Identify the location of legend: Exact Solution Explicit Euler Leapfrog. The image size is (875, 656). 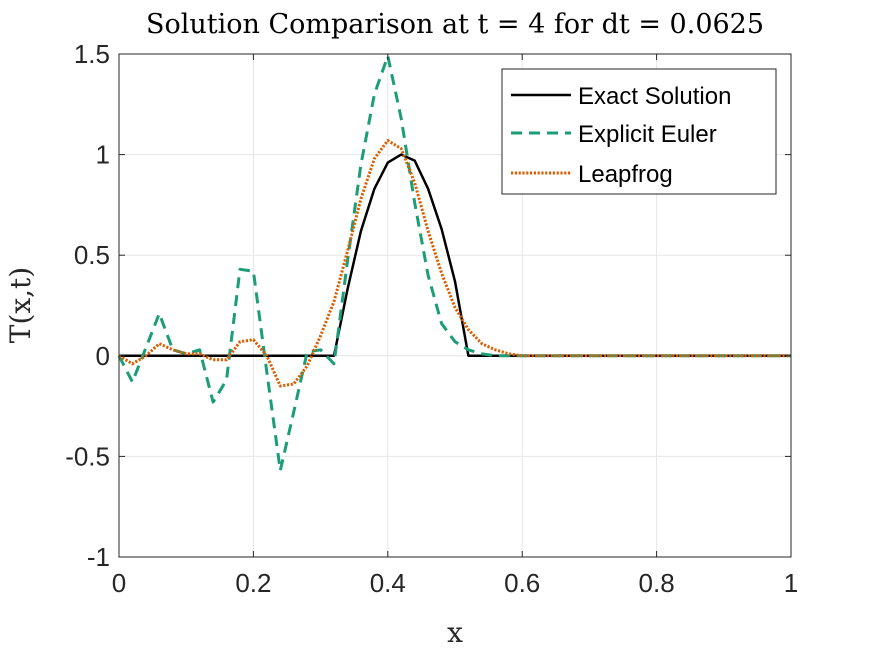
(639, 131).